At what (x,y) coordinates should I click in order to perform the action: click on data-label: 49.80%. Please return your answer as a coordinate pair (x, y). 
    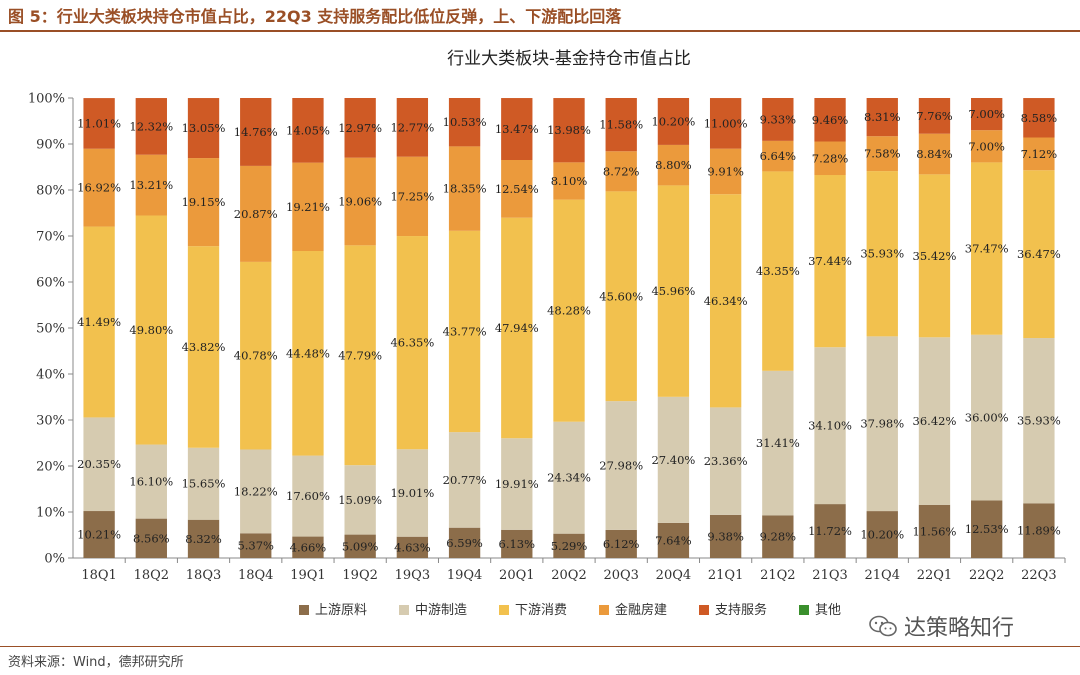
    Looking at the image, I should click on (151, 330).